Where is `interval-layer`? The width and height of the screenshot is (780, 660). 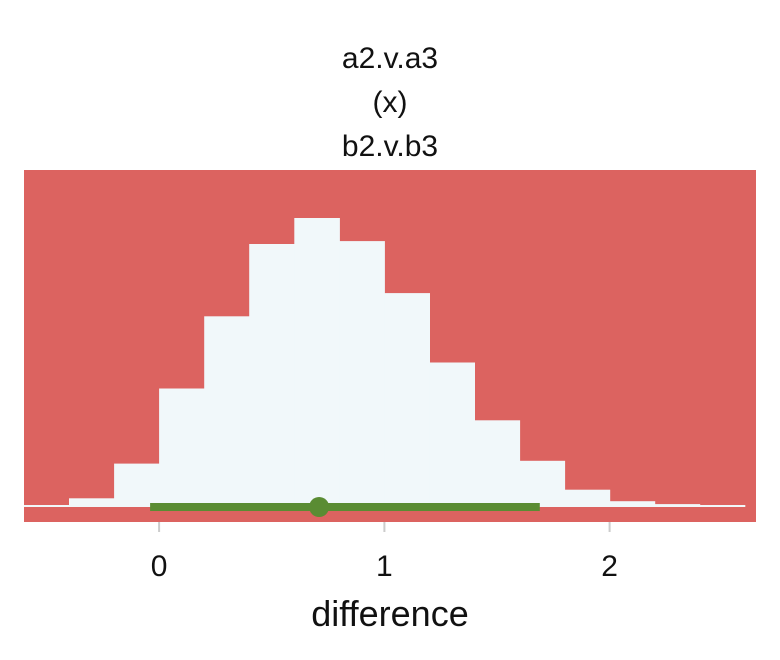
interval-layer is located at coordinates (345, 507).